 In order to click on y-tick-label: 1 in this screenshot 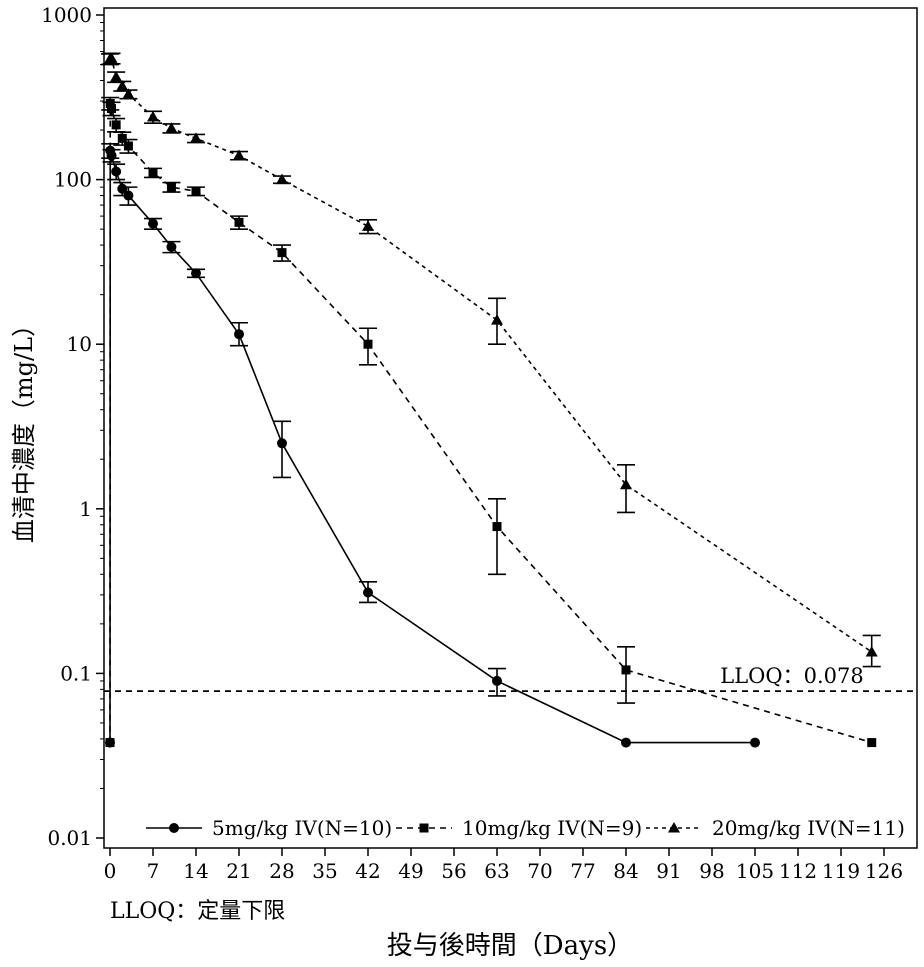, I will do `click(85, 509)`.